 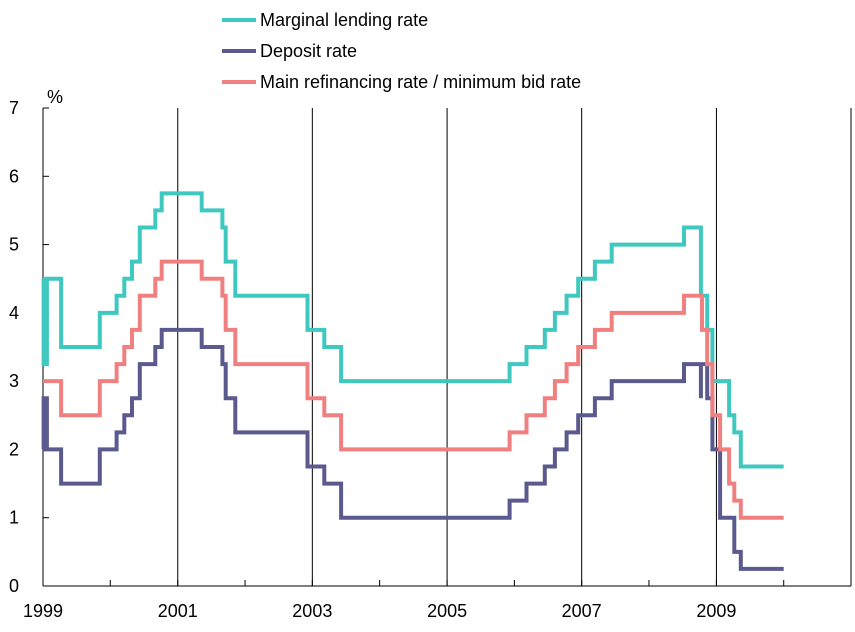 I want to click on legend-item-marginal-lending-rate: Marginal lending rate, so click(x=401, y=19).